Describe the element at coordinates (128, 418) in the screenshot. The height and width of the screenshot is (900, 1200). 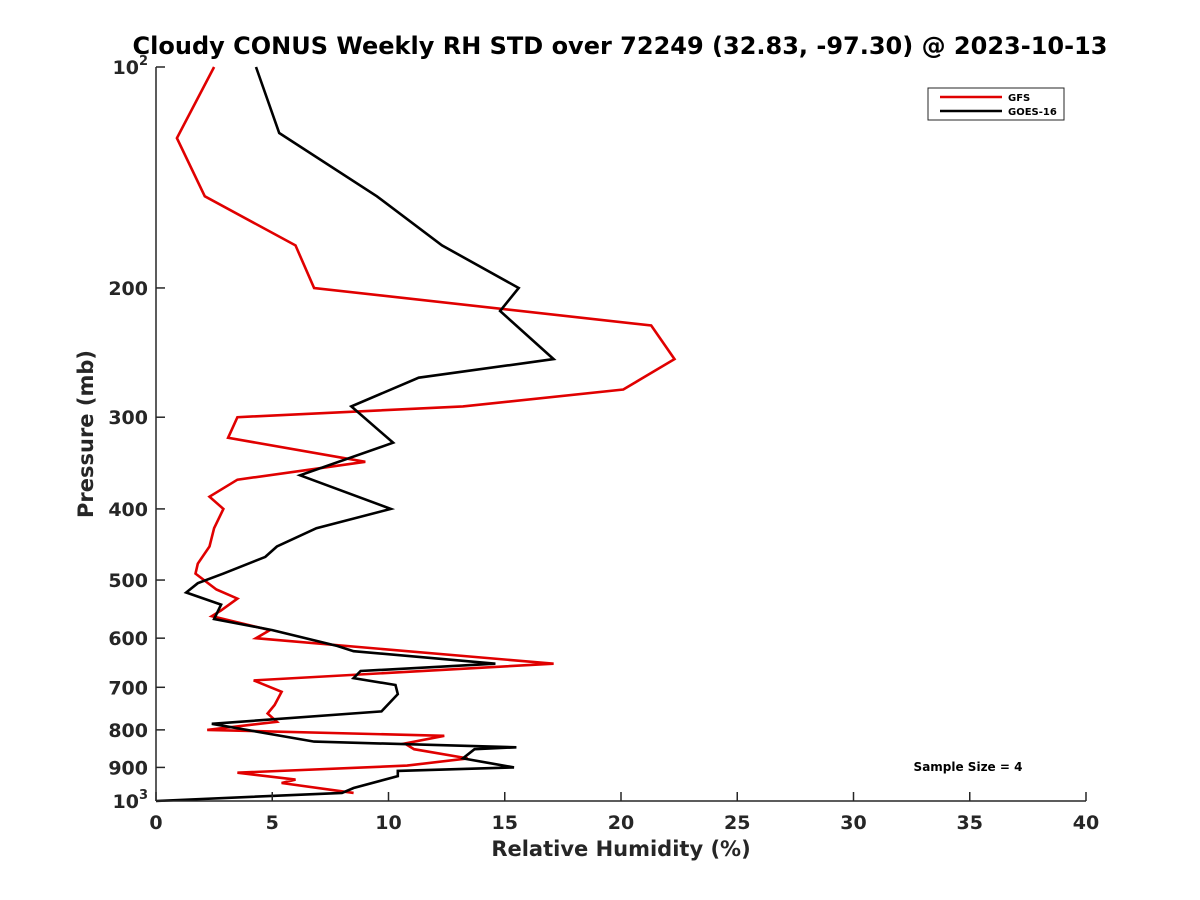
I see `y-tick-label: 300` at that location.